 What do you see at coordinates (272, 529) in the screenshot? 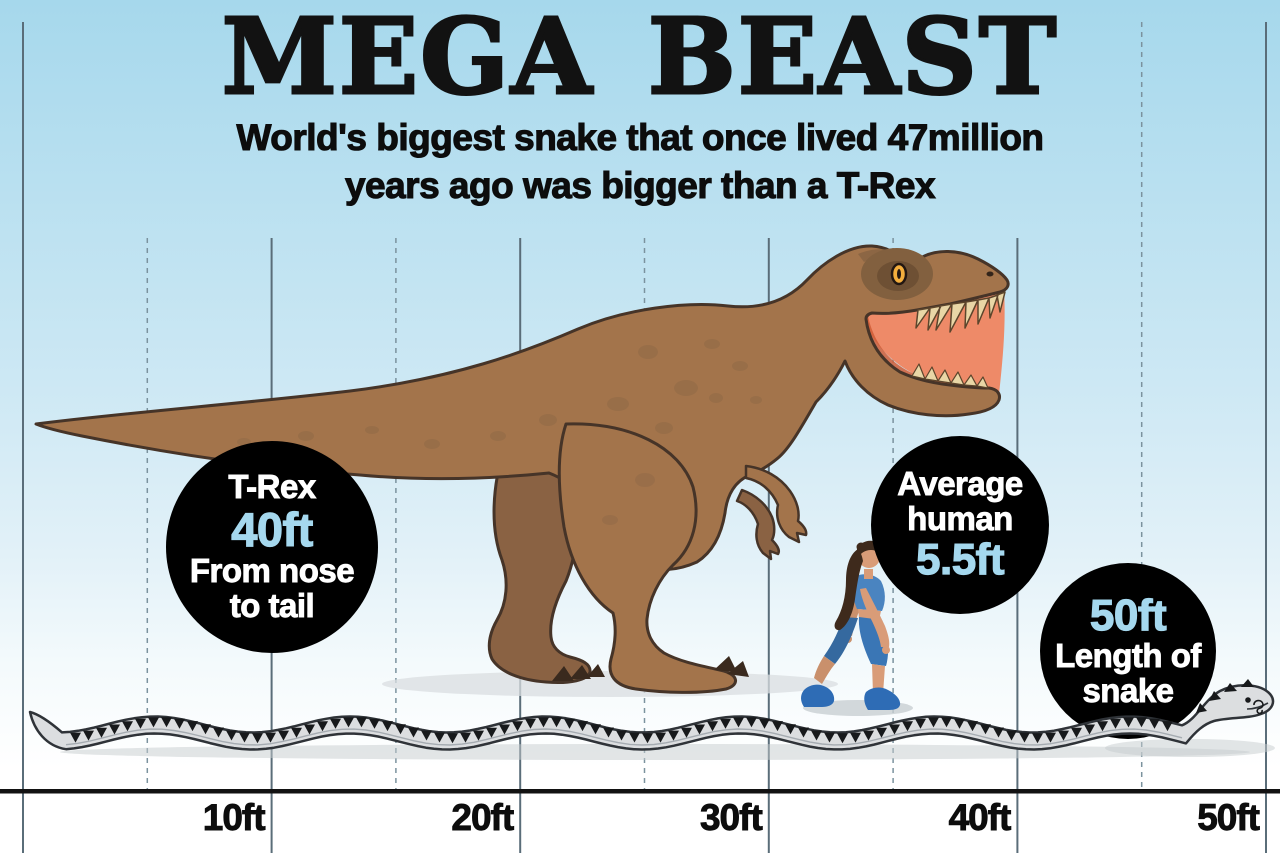
I see `trex-badge-value: 40ft` at bounding box center [272, 529].